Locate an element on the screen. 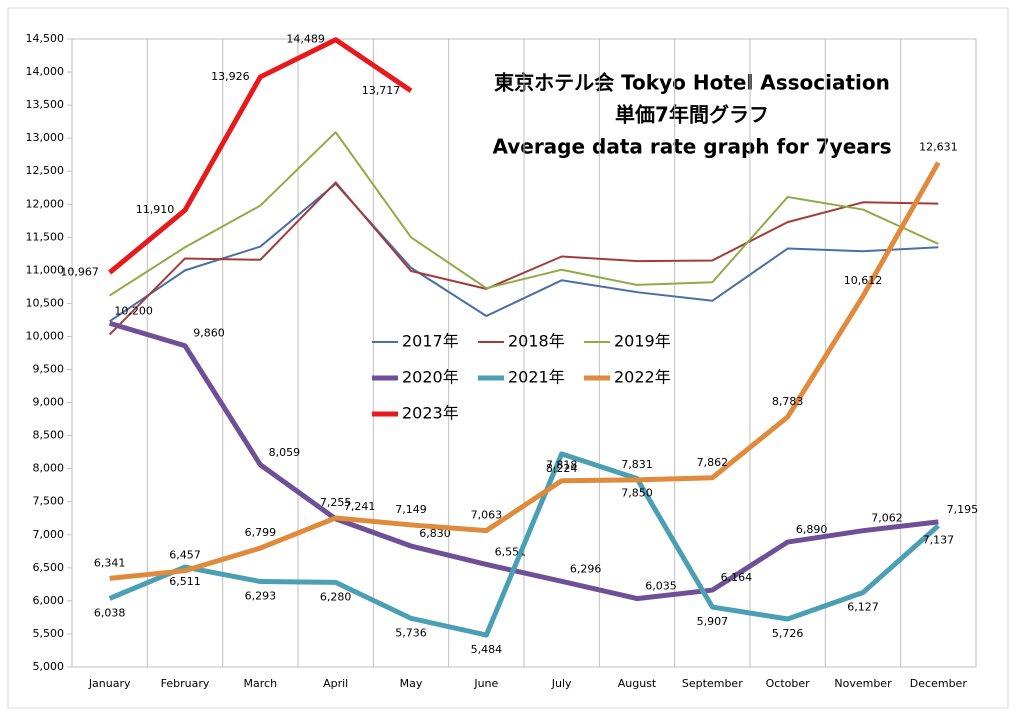  data-label: 7,255 is located at coordinates (336, 502).